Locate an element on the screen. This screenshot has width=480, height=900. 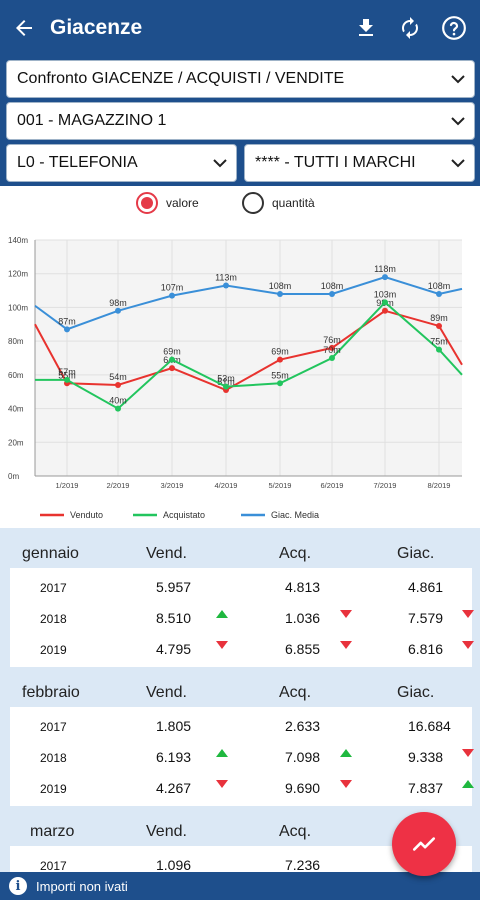
radio-quantita-circle is located at coordinates (253, 203).